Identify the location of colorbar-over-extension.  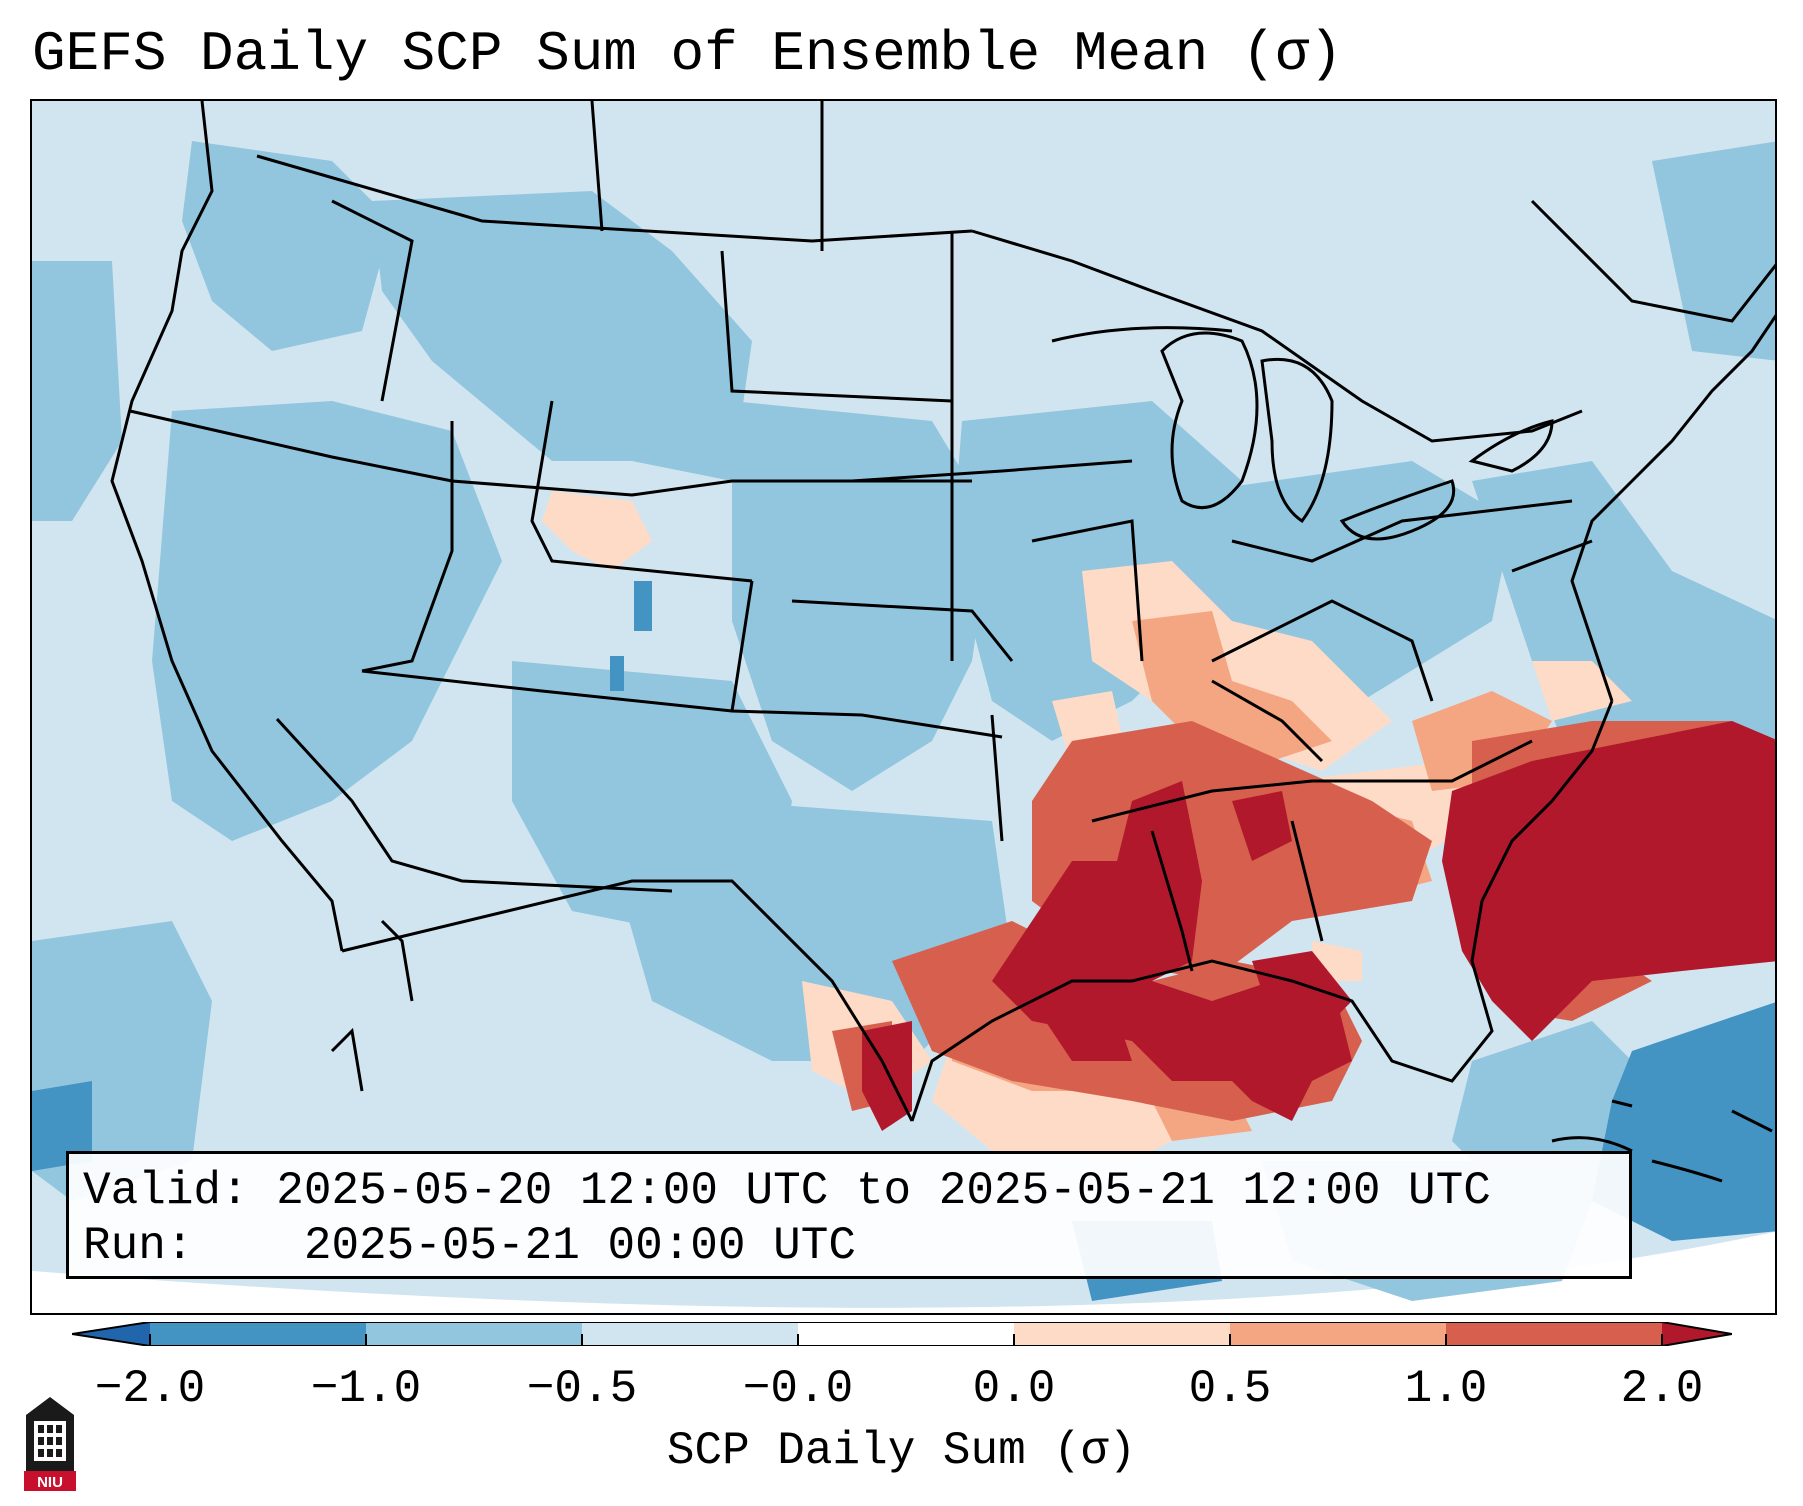
(1697, 1334).